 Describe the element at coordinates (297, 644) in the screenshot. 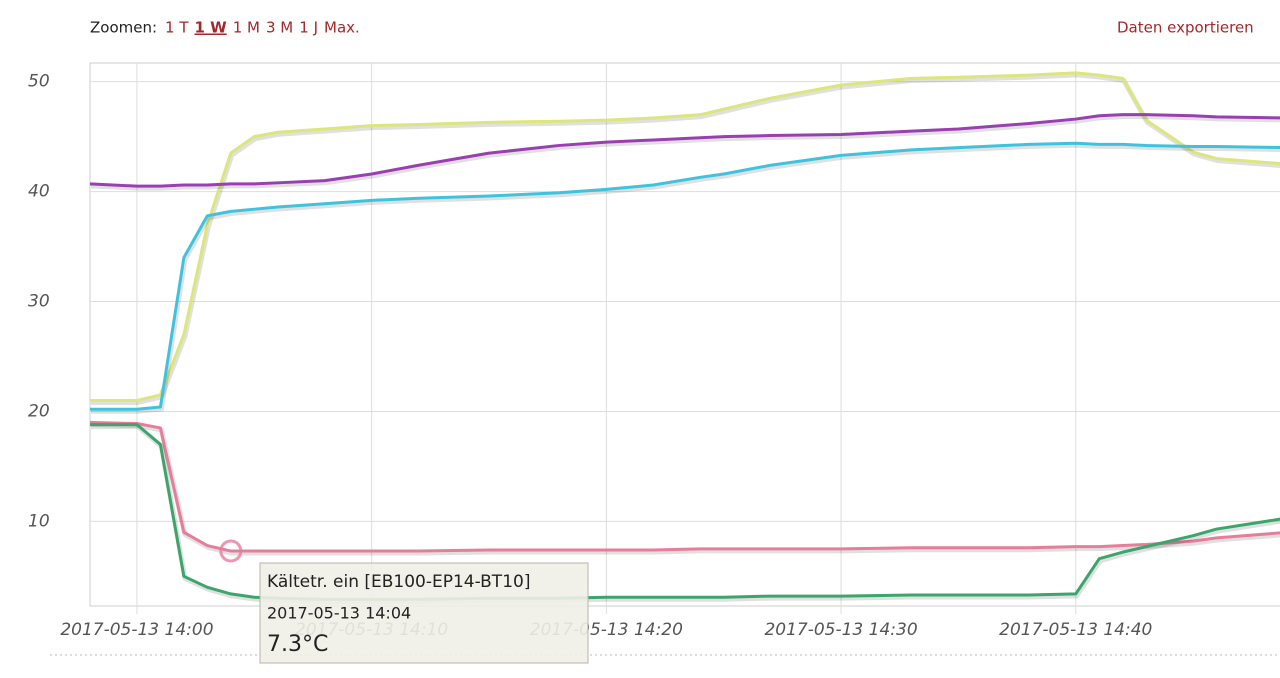

I see `tooltip-value: 7.3°C` at that location.